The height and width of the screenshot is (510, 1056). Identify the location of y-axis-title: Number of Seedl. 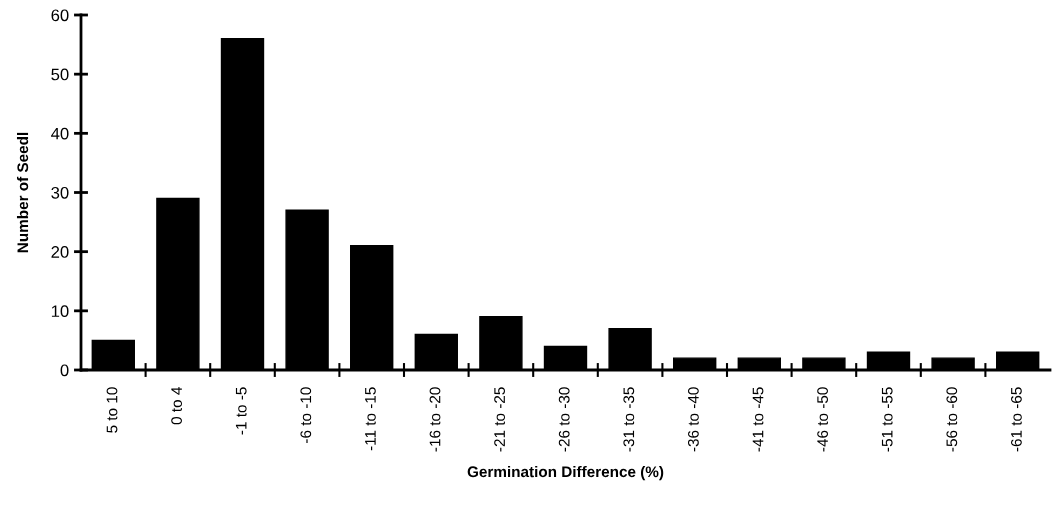
(22, 192).